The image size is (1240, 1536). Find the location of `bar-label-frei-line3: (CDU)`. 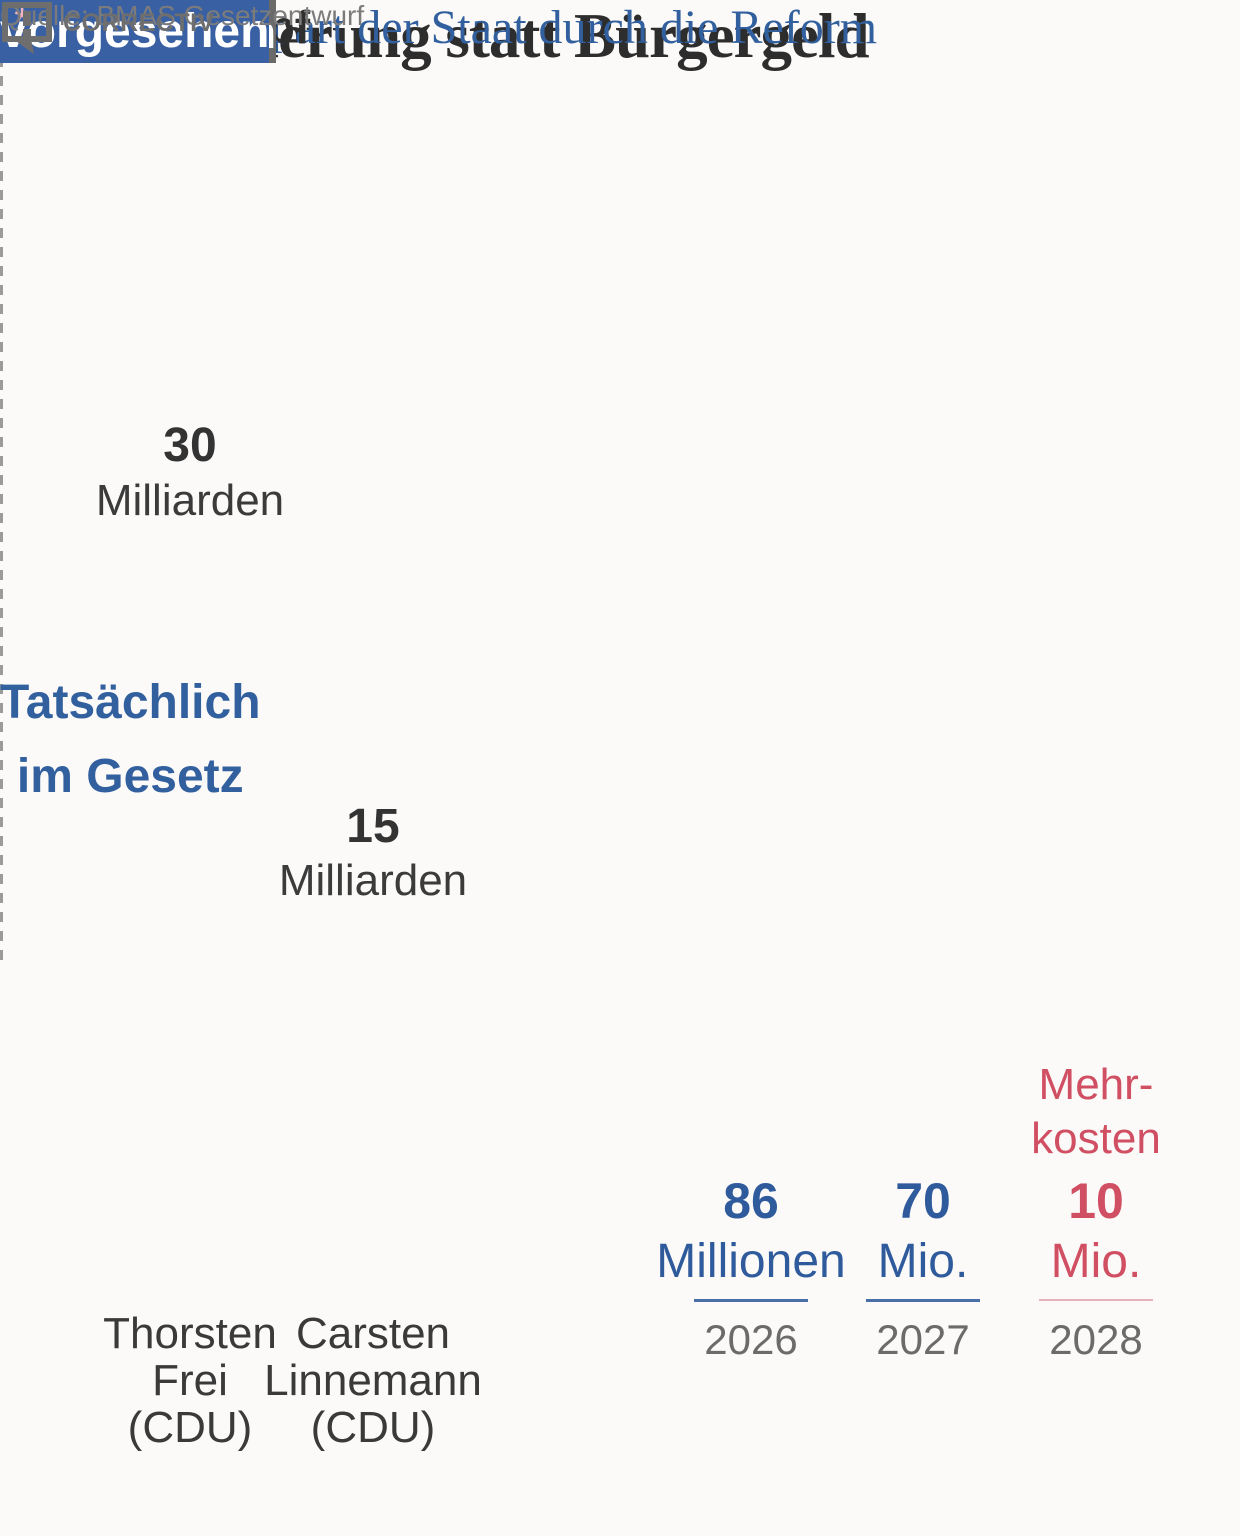

bar-label-frei-line3: (CDU) is located at coordinates (190, 1427).